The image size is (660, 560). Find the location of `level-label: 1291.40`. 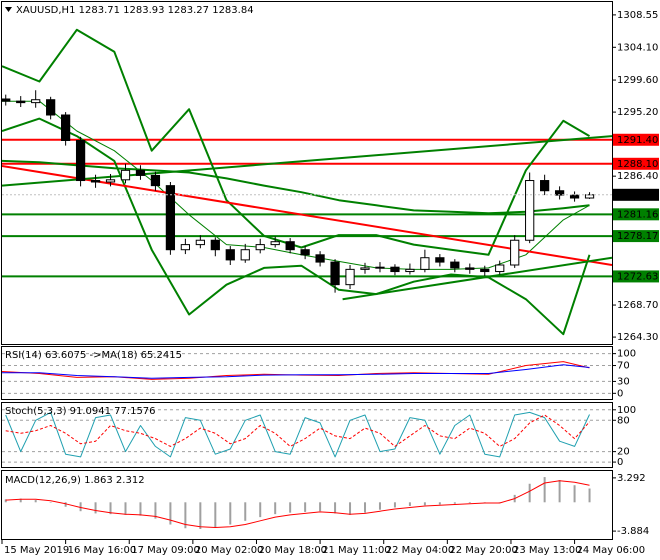

level-label: 1291.40 is located at coordinates (637, 140).